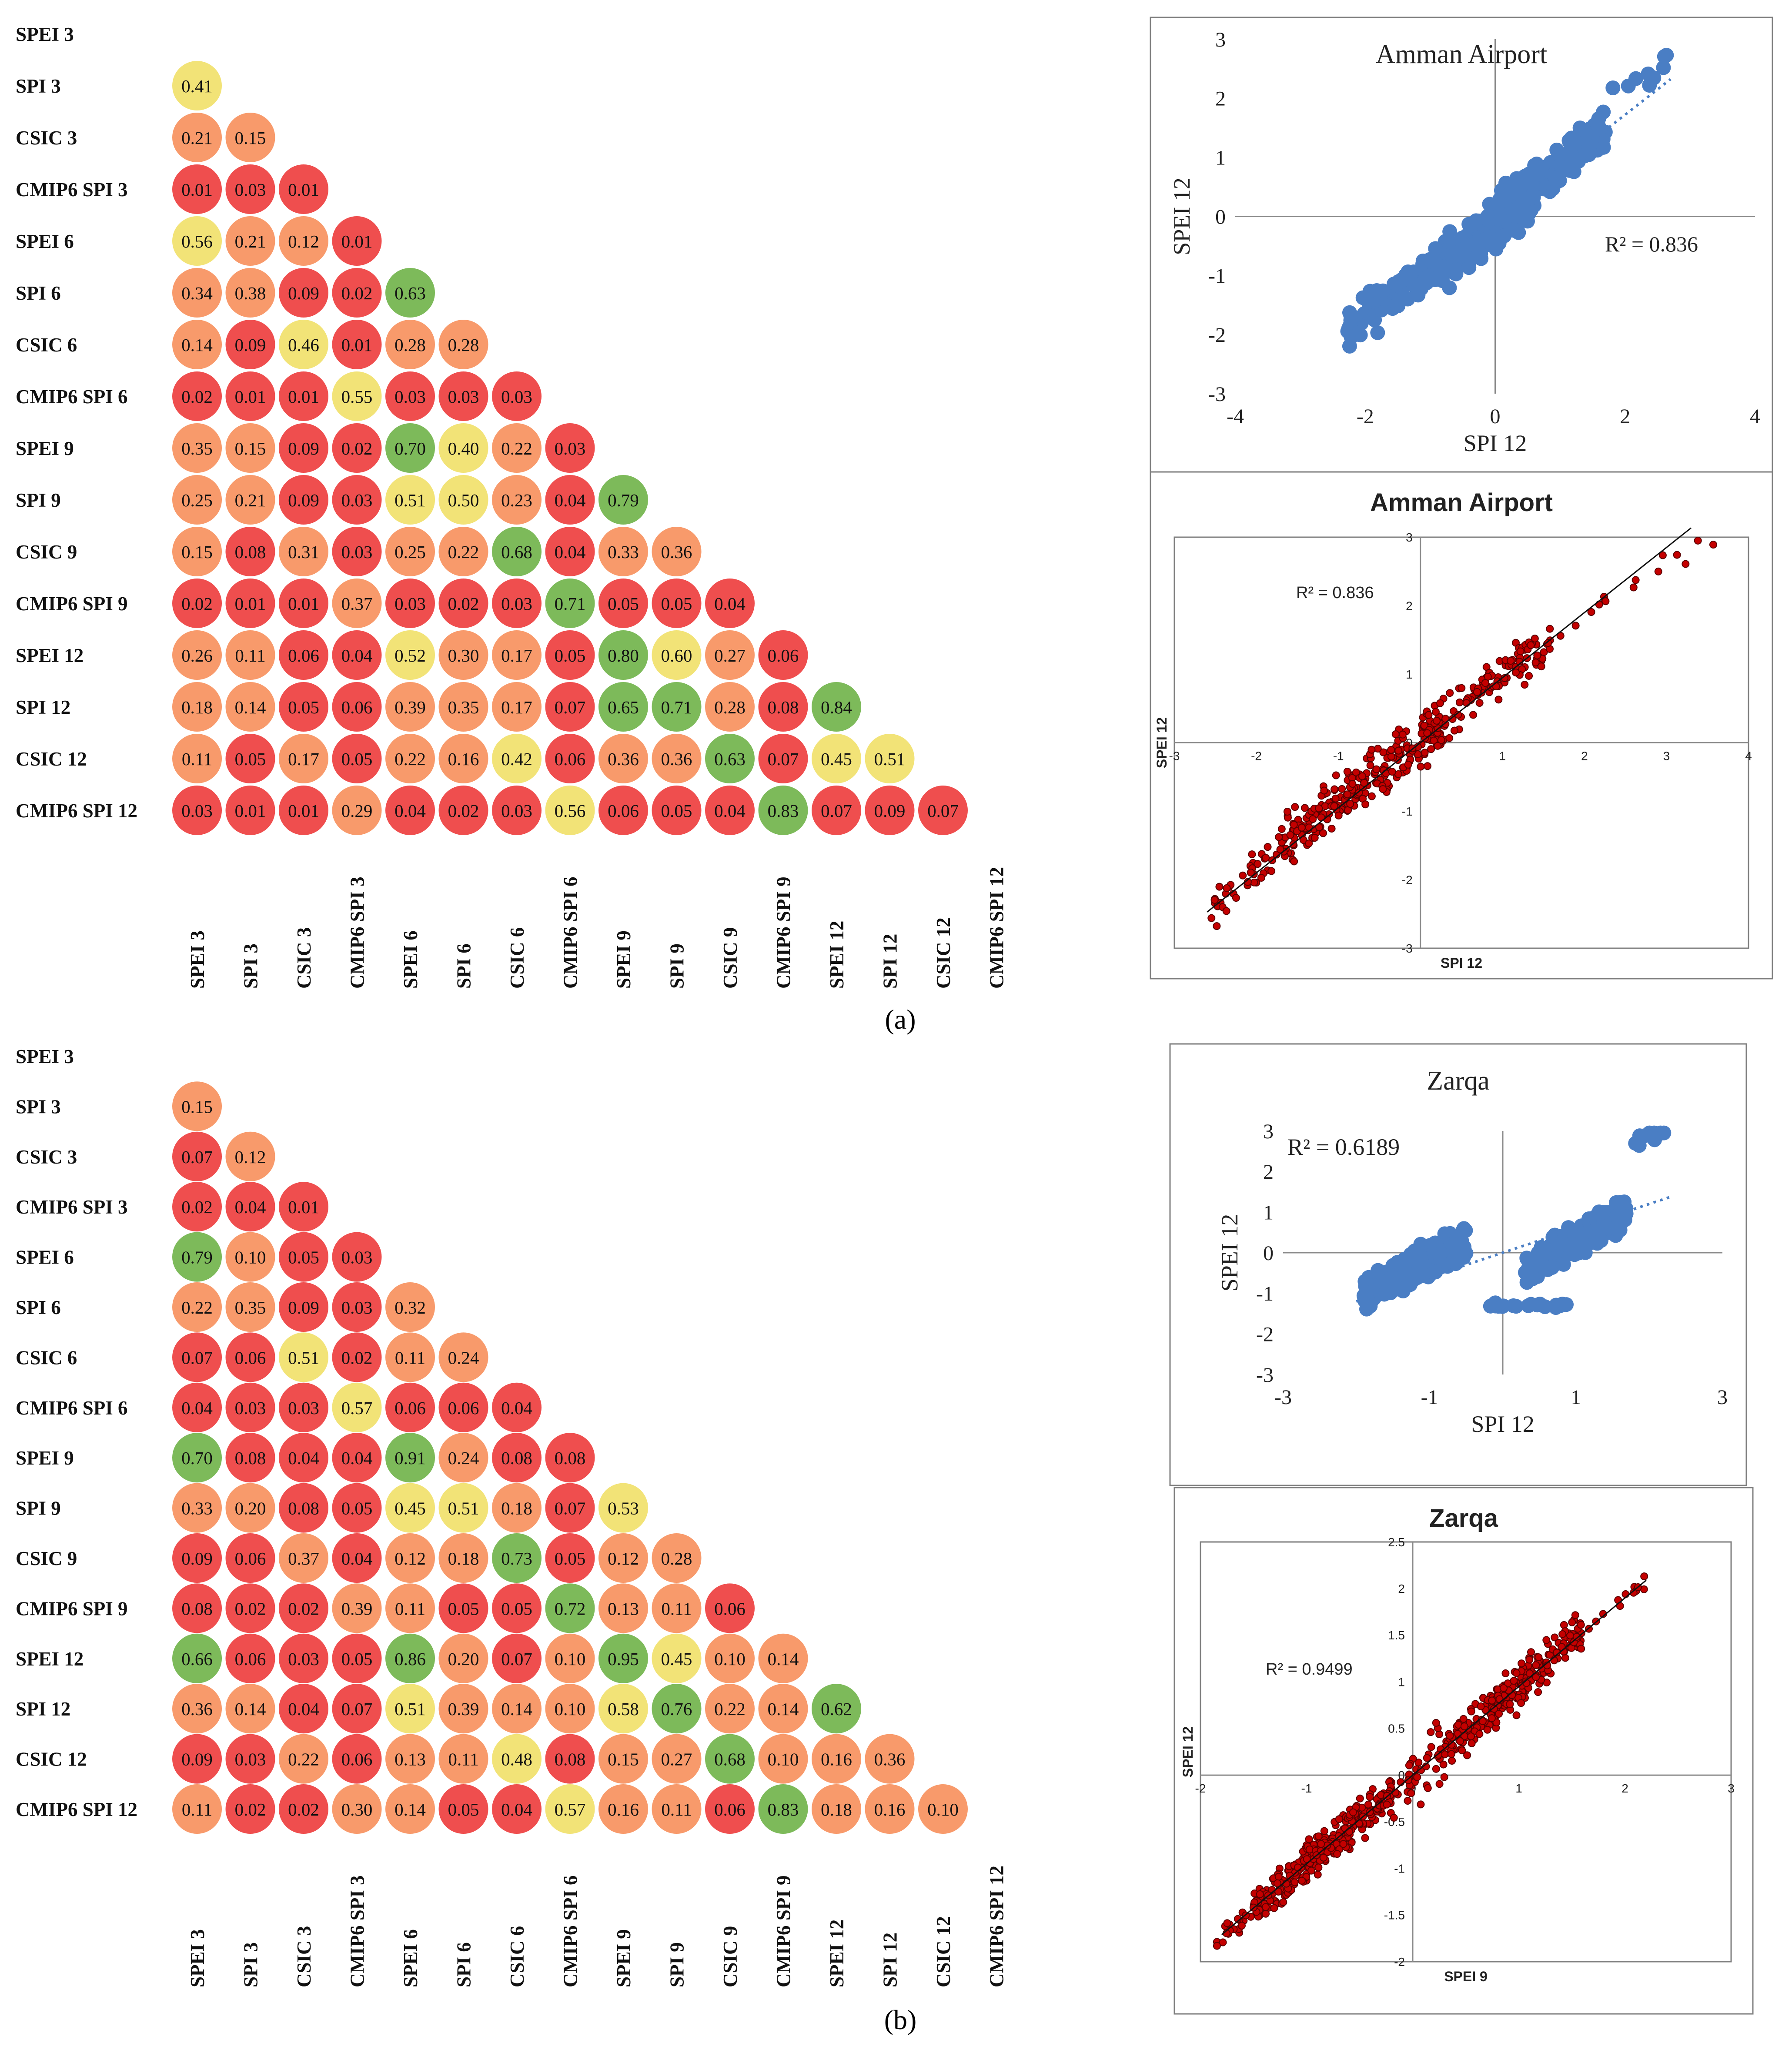 Image resolution: width=1792 pixels, height=2050 pixels. What do you see at coordinates (570, 1759) in the screenshot?
I see `cell-value: 0.08` at bounding box center [570, 1759].